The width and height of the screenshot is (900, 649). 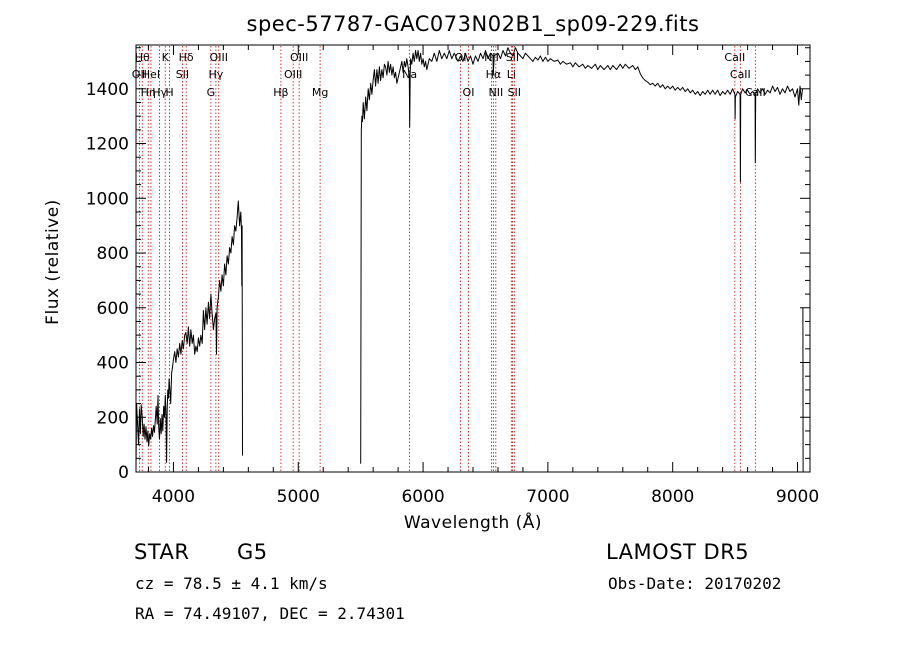 What do you see at coordinates (166, 57) in the screenshot?
I see `line-marker-label: K` at bounding box center [166, 57].